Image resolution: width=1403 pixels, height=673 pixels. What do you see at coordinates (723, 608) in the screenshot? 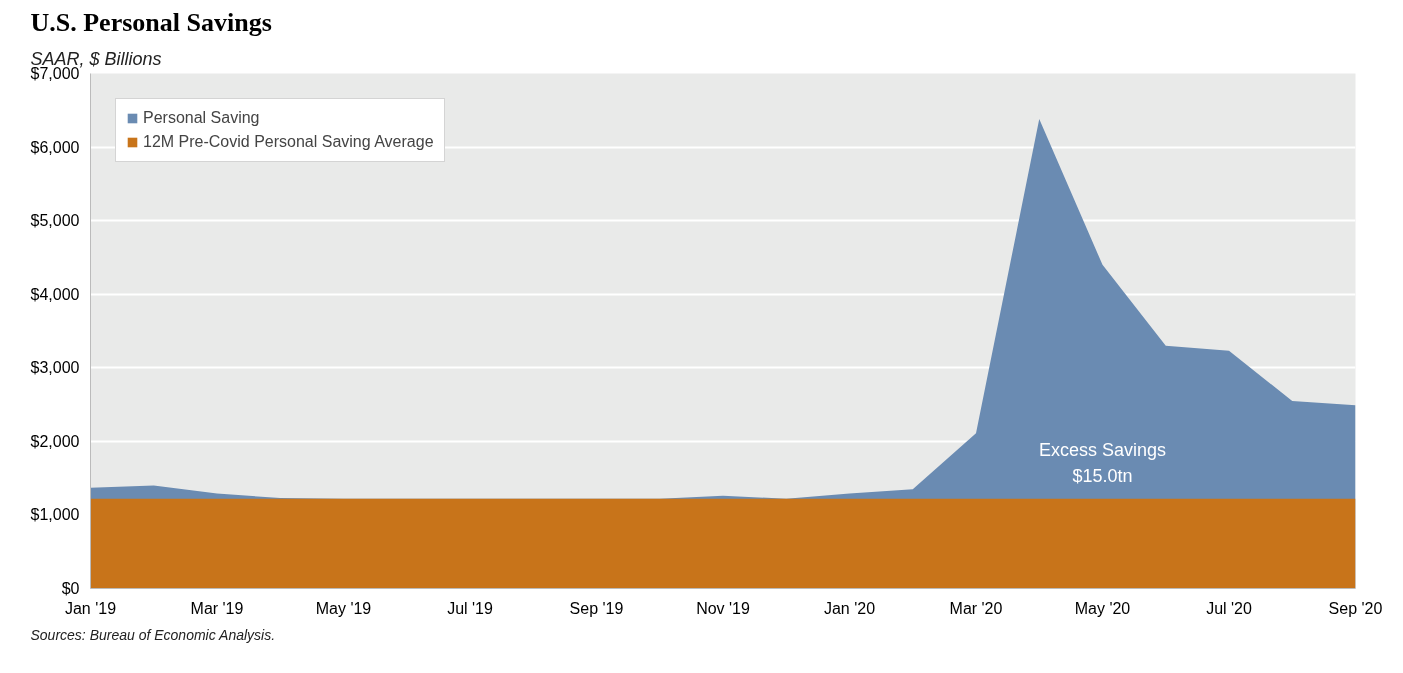
I see `x-tick-label: Nov '19` at bounding box center [723, 608].